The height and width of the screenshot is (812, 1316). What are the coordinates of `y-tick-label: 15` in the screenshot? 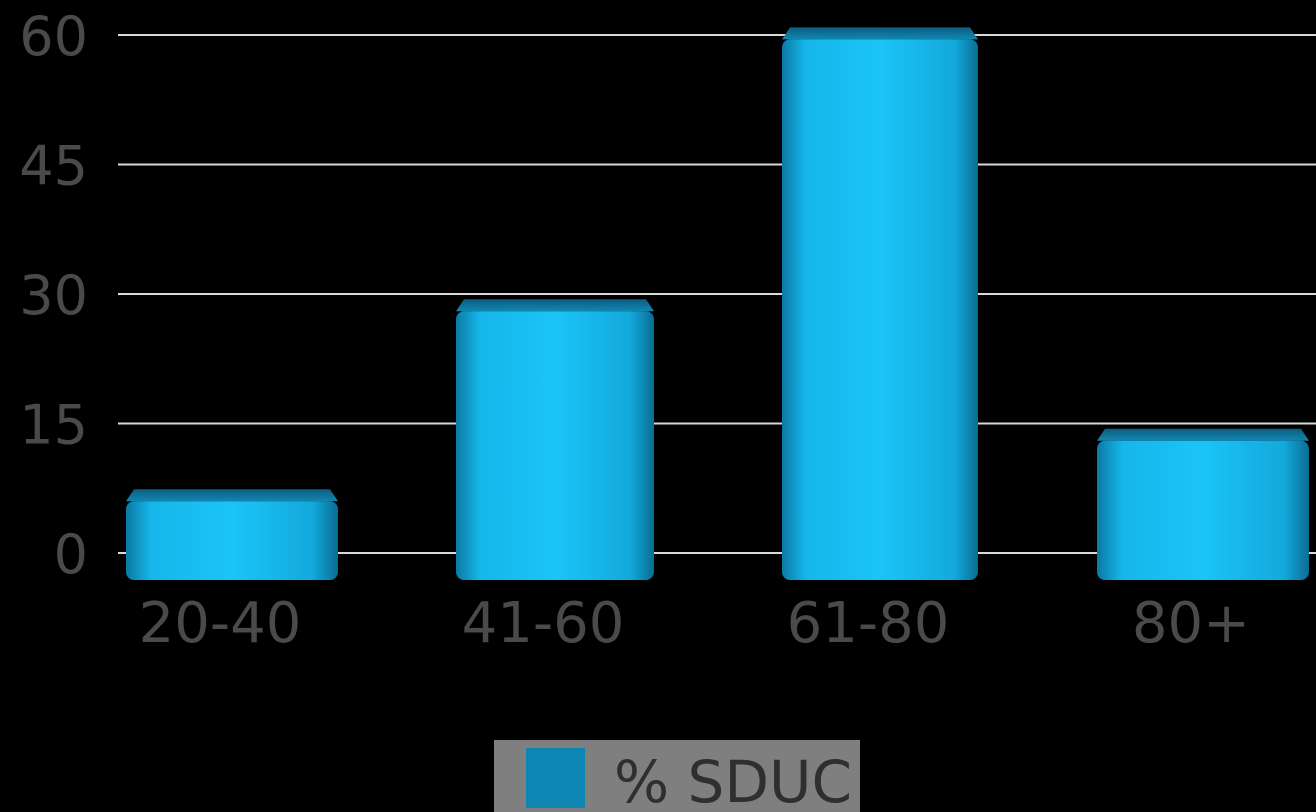 It's located at (53, 425).